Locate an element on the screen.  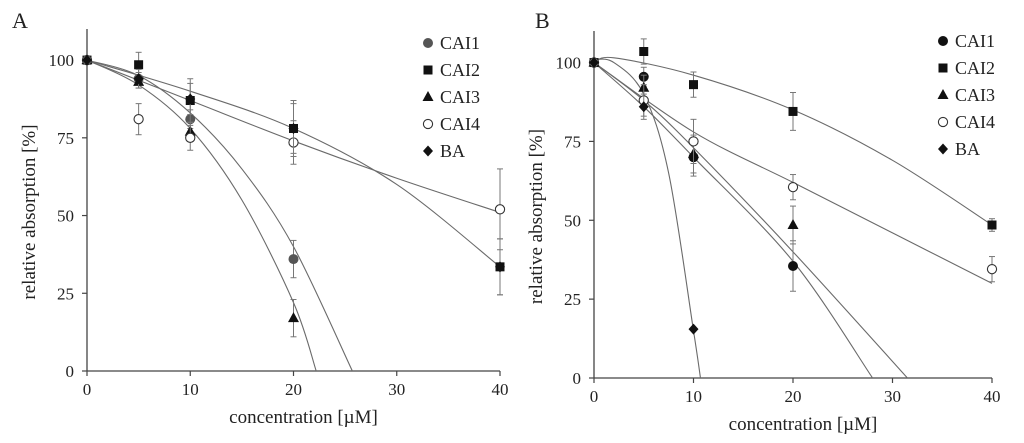
panel-b-legend-marker-cai4 is located at coordinates (943, 122).